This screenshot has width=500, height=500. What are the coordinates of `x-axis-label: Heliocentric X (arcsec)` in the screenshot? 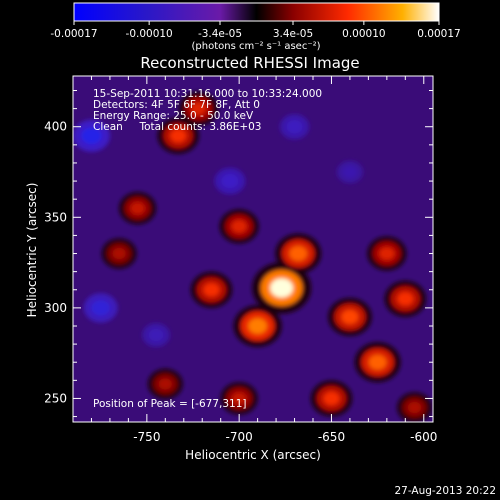 It's located at (253, 455).